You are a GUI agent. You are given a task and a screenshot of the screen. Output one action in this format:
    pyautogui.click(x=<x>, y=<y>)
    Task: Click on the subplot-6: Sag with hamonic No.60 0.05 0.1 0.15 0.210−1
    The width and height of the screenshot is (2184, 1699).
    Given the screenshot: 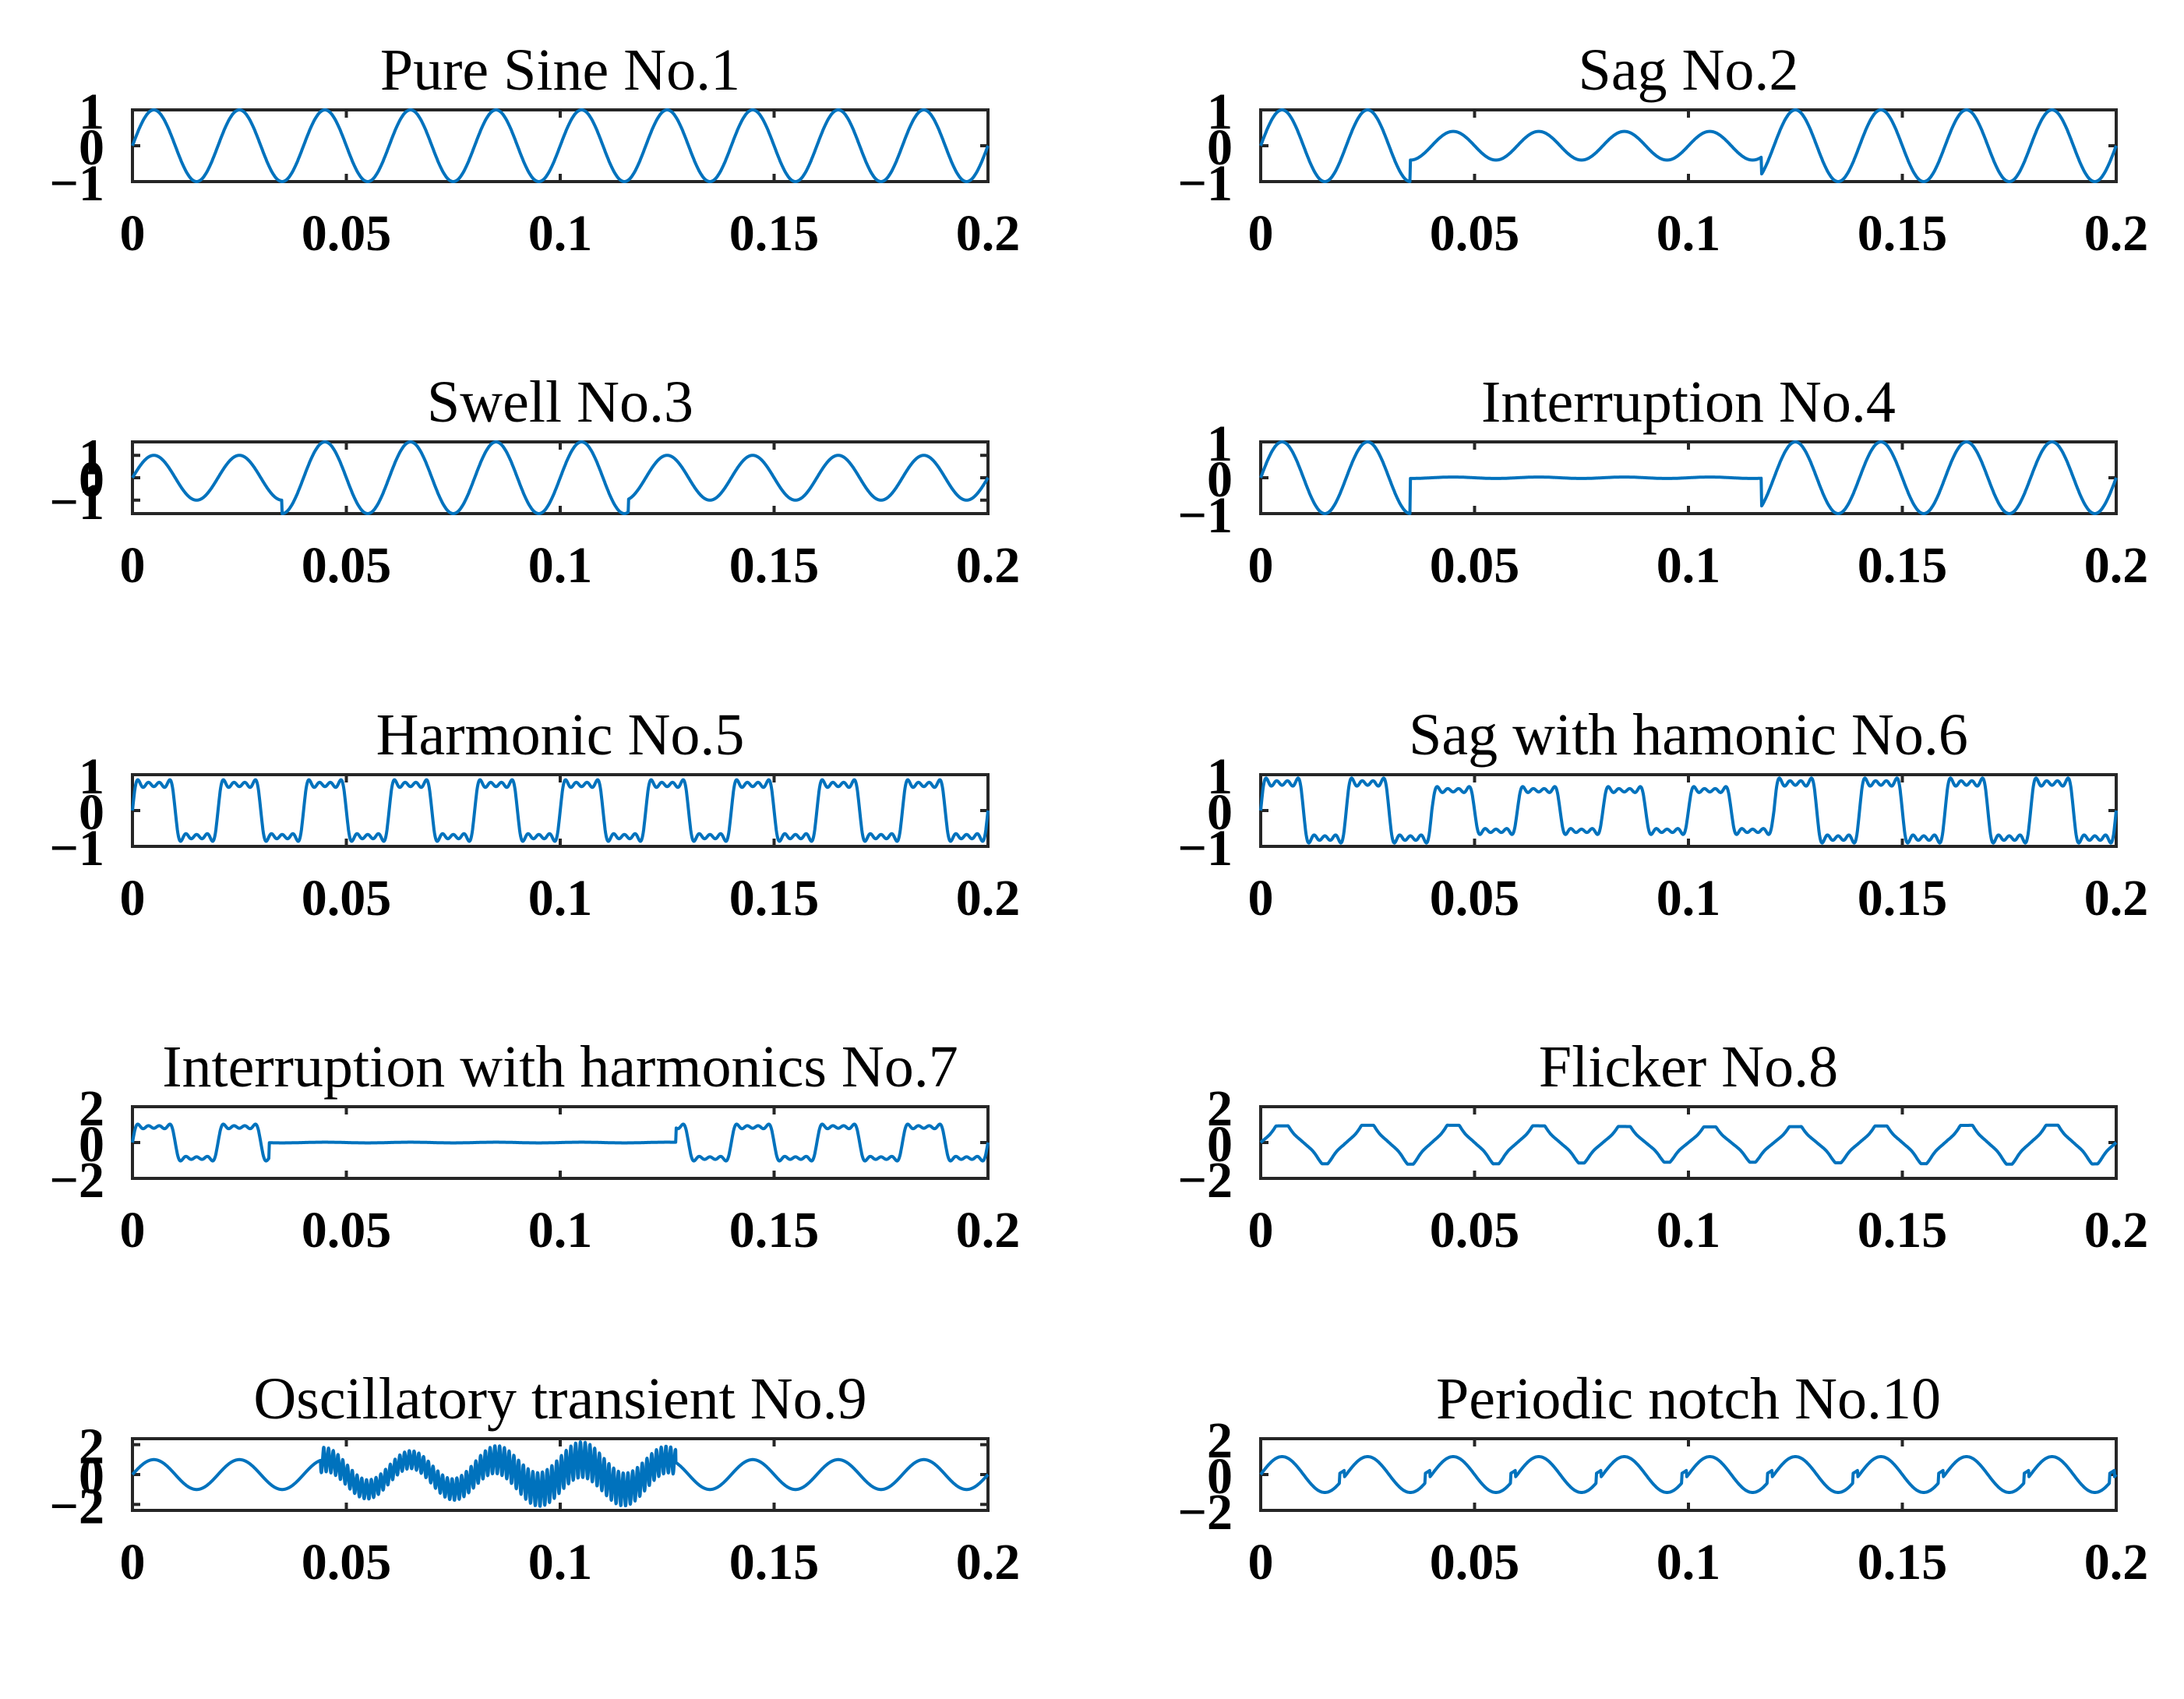 What is the action you would take?
    pyautogui.click(x=1663, y=814)
    